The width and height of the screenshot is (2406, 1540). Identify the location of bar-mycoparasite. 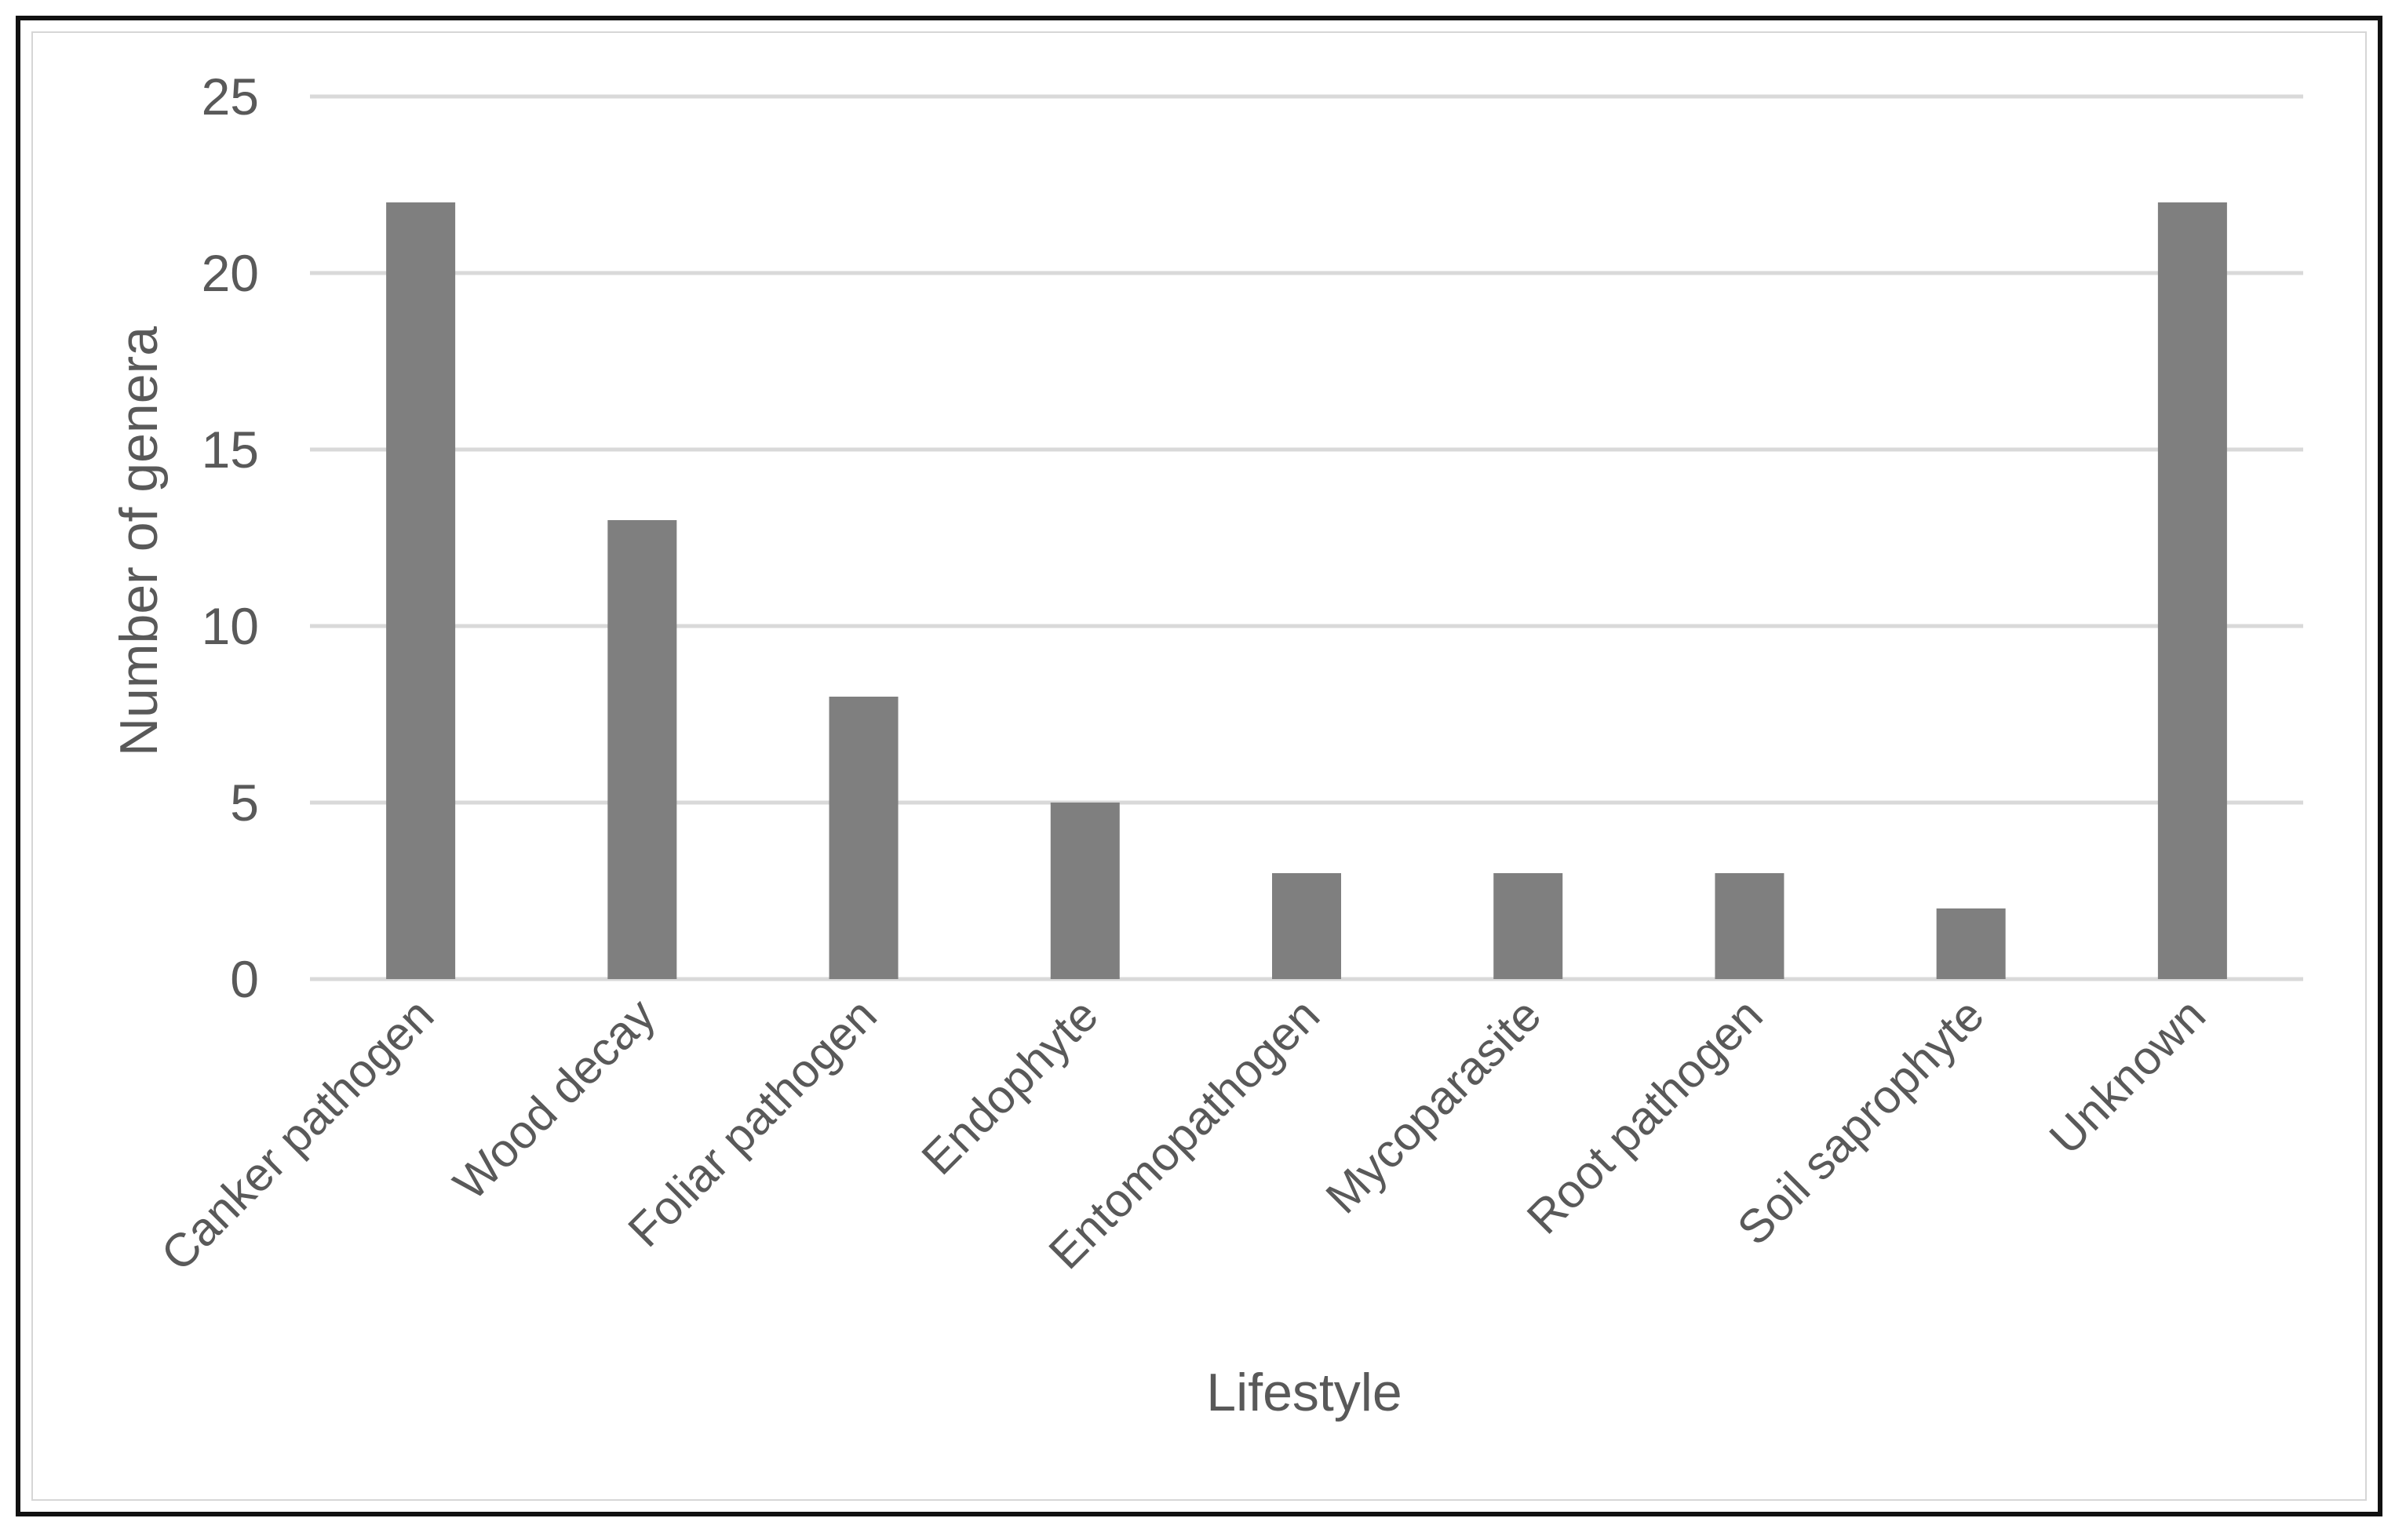
(1528, 926).